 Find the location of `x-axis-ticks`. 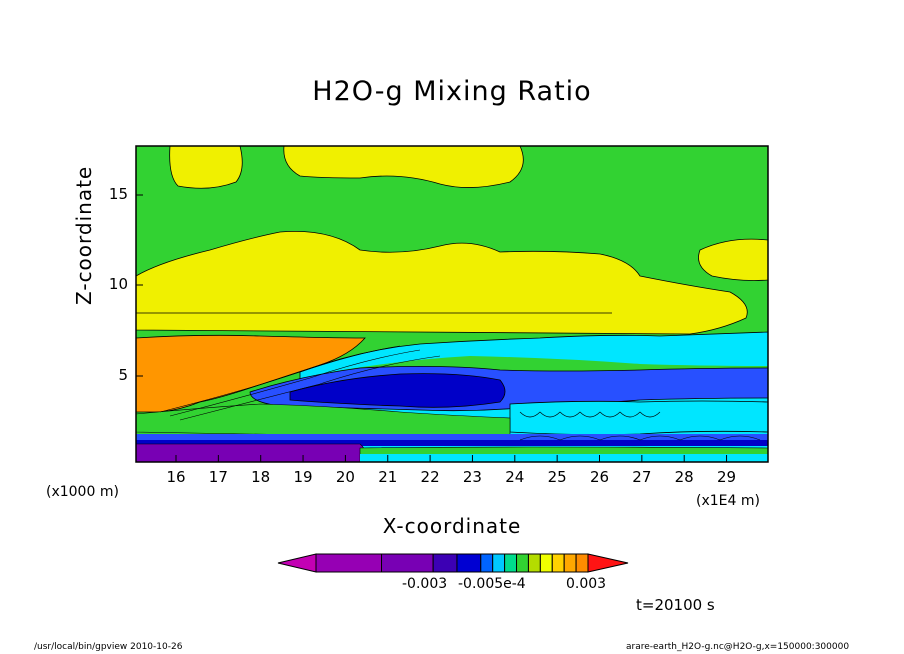

x-axis-ticks is located at coordinates (451, 458).